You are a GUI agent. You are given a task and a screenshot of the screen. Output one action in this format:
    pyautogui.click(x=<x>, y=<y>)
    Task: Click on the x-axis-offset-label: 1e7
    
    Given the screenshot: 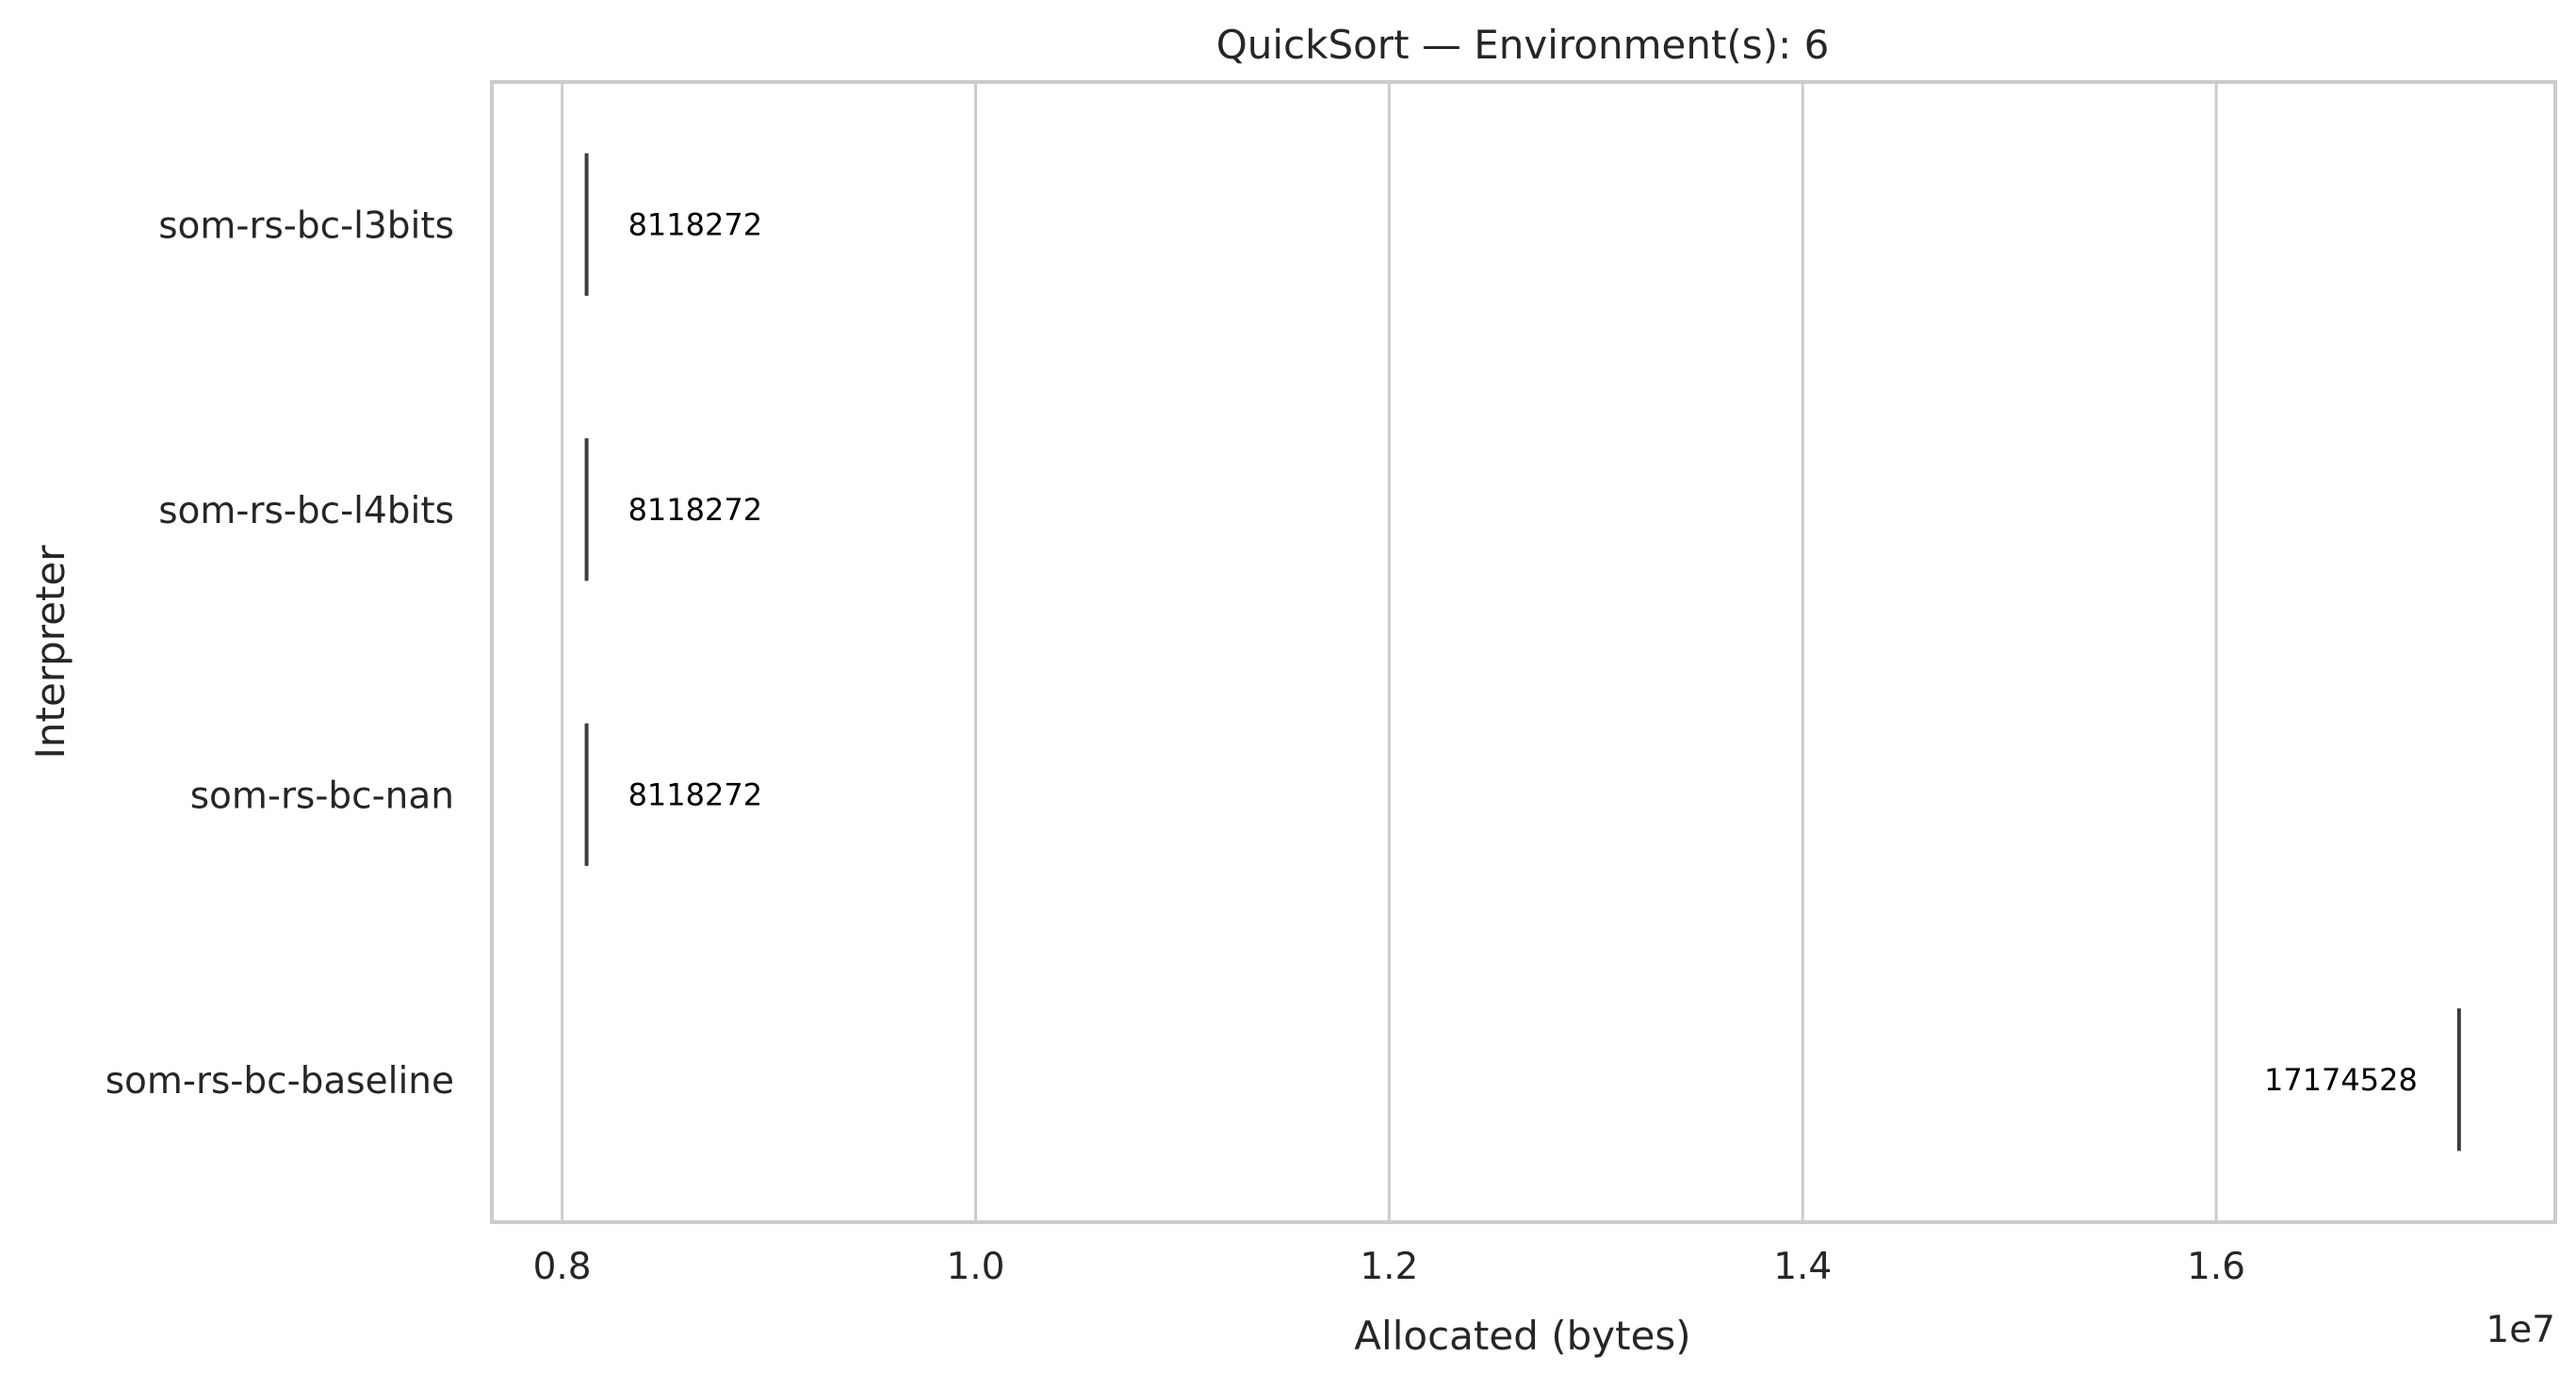 What is the action you would take?
    pyautogui.click(x=2520, y=1330)
    